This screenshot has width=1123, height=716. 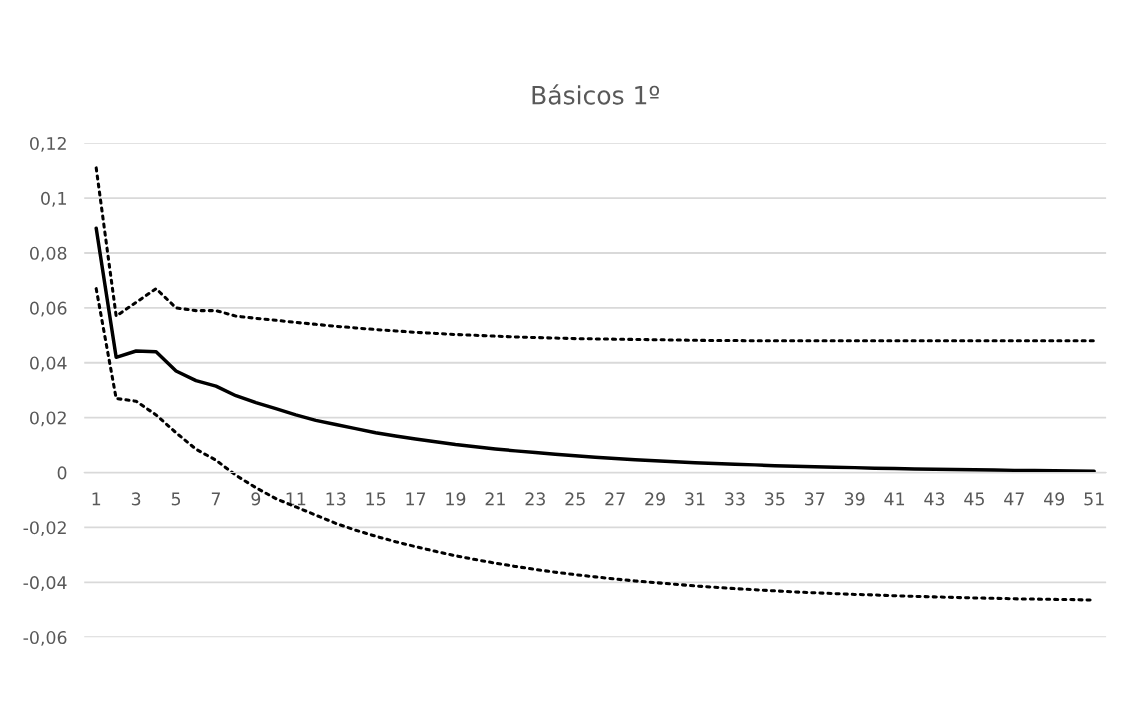 What do you see at coordinates (1094, 499) in the screenshot?
I see `x-tick-label: 51` at bounding box center [1094, 499].